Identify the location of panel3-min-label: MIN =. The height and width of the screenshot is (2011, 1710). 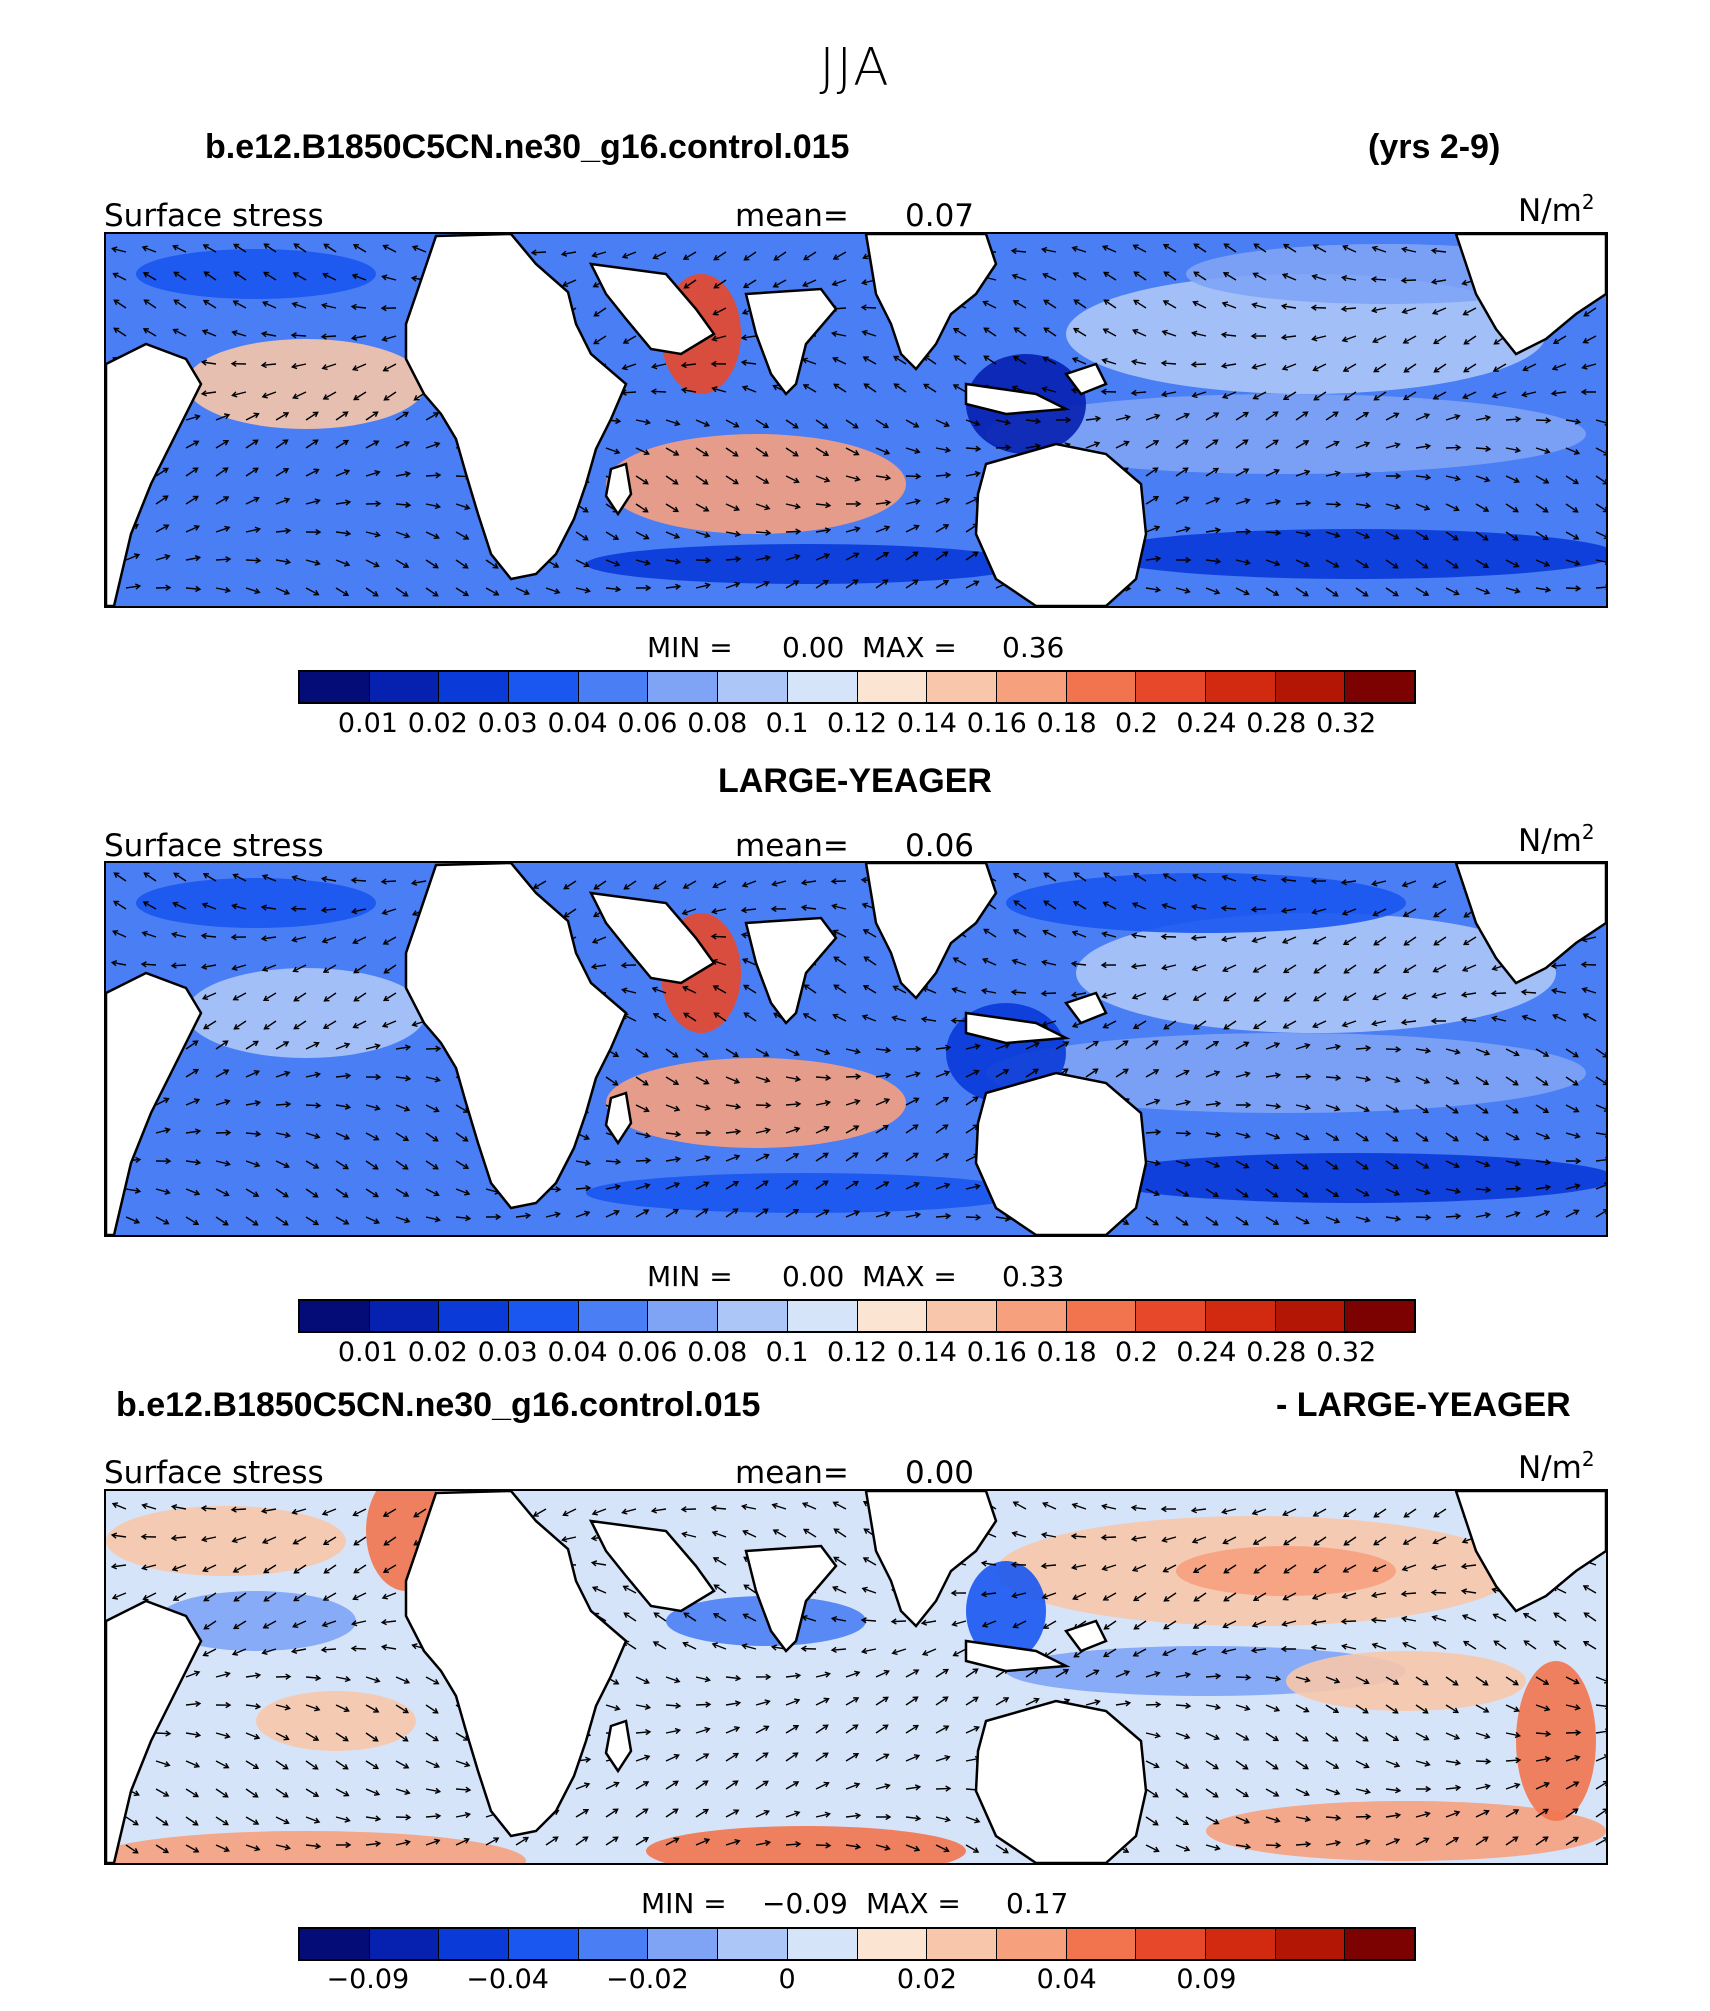
(684, 1903).